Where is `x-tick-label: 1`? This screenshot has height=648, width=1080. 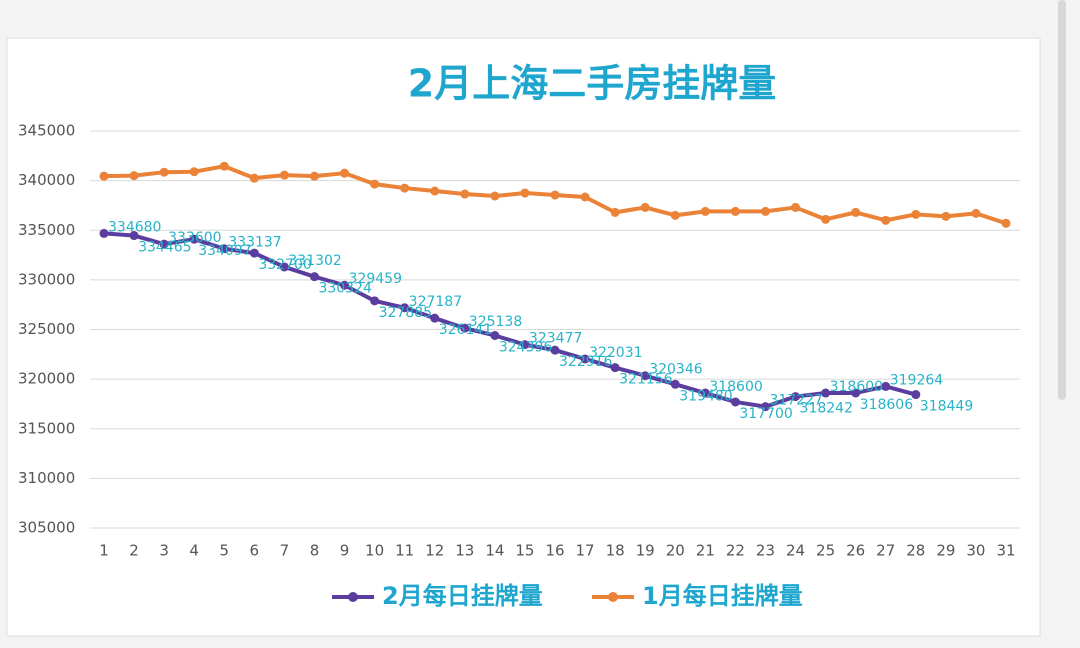
x-tick-label: 1 is located at coordinates (104, 551).